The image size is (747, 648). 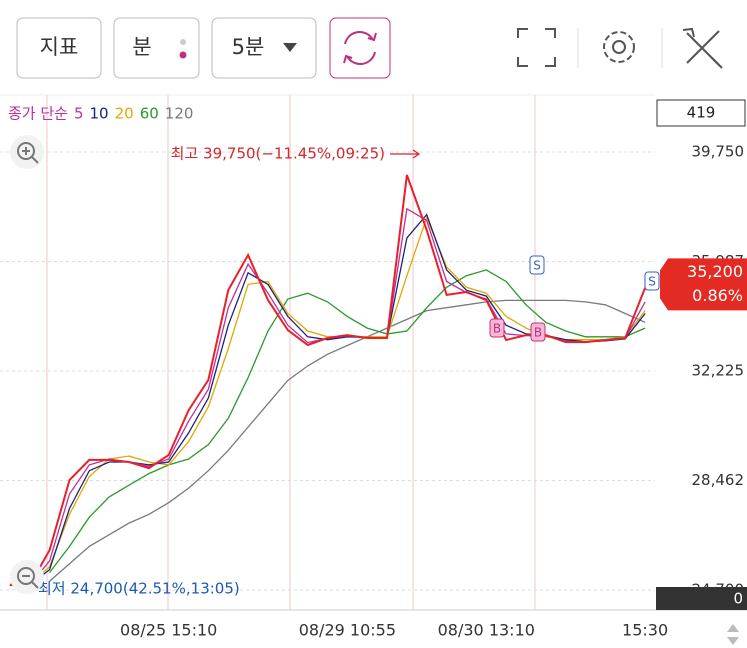 What do you see at coordinates (141, 47) in the screenshot?
I see `unit-label: 분` at bounding box center [141, 47].